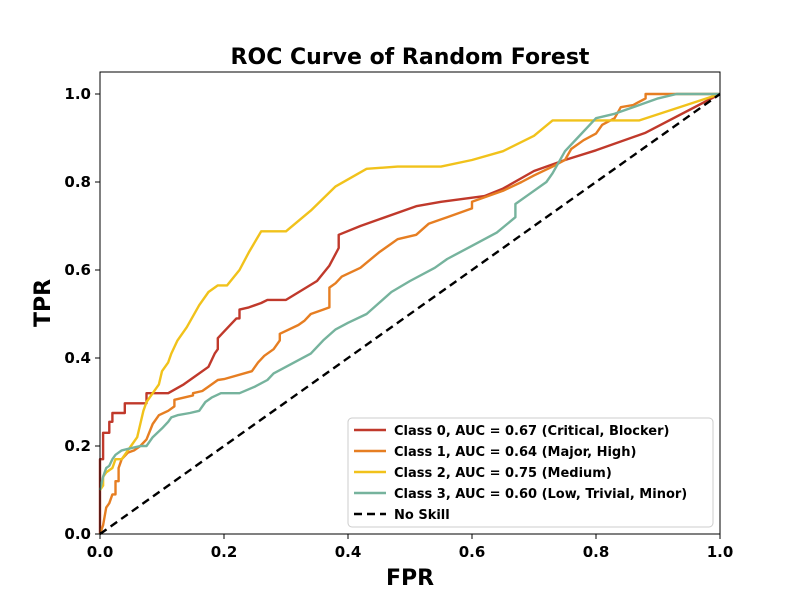  Describe the element at coordinates (77, 94) in the screenshot. I see `y-tick-label: 1.0` at that location.